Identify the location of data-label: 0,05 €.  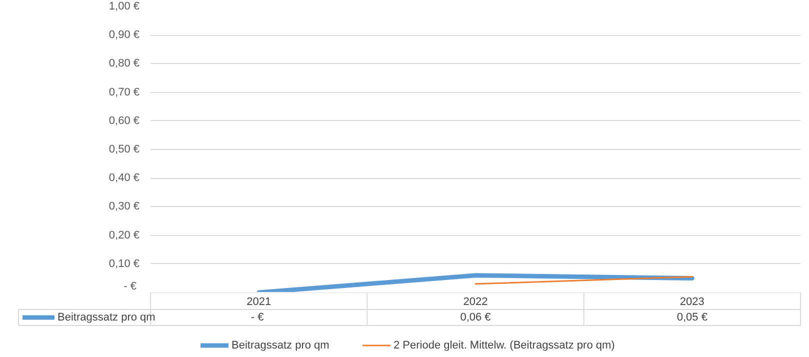
(692, 318).